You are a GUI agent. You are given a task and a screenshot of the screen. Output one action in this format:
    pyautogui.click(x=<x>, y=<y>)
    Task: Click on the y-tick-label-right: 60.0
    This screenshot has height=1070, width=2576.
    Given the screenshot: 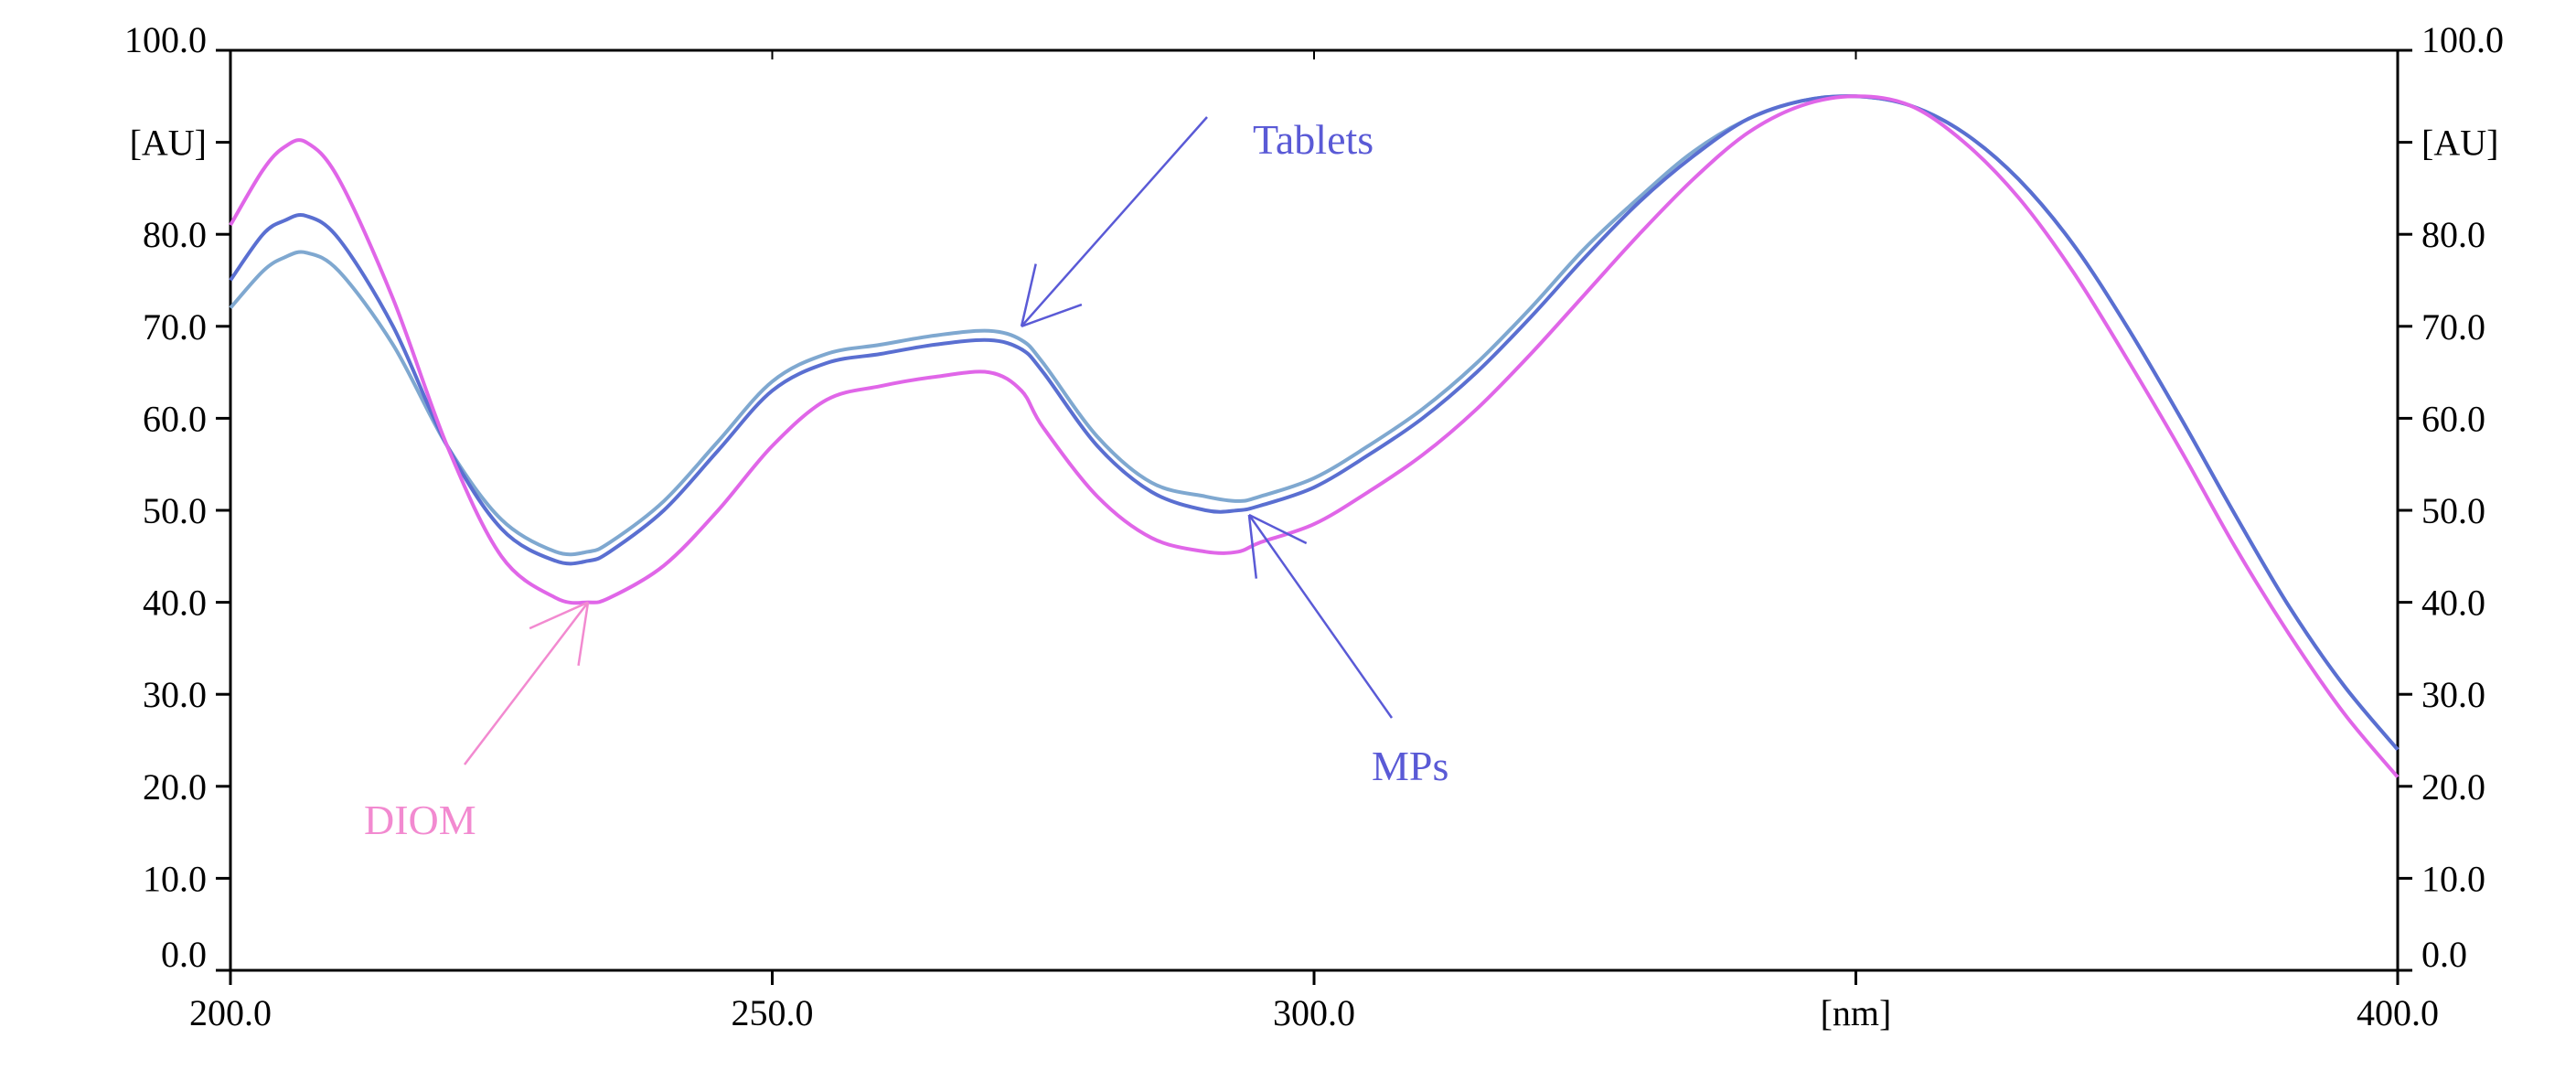 What is the action you would take?
    pyautogui.click(x=2453, y=418)
    